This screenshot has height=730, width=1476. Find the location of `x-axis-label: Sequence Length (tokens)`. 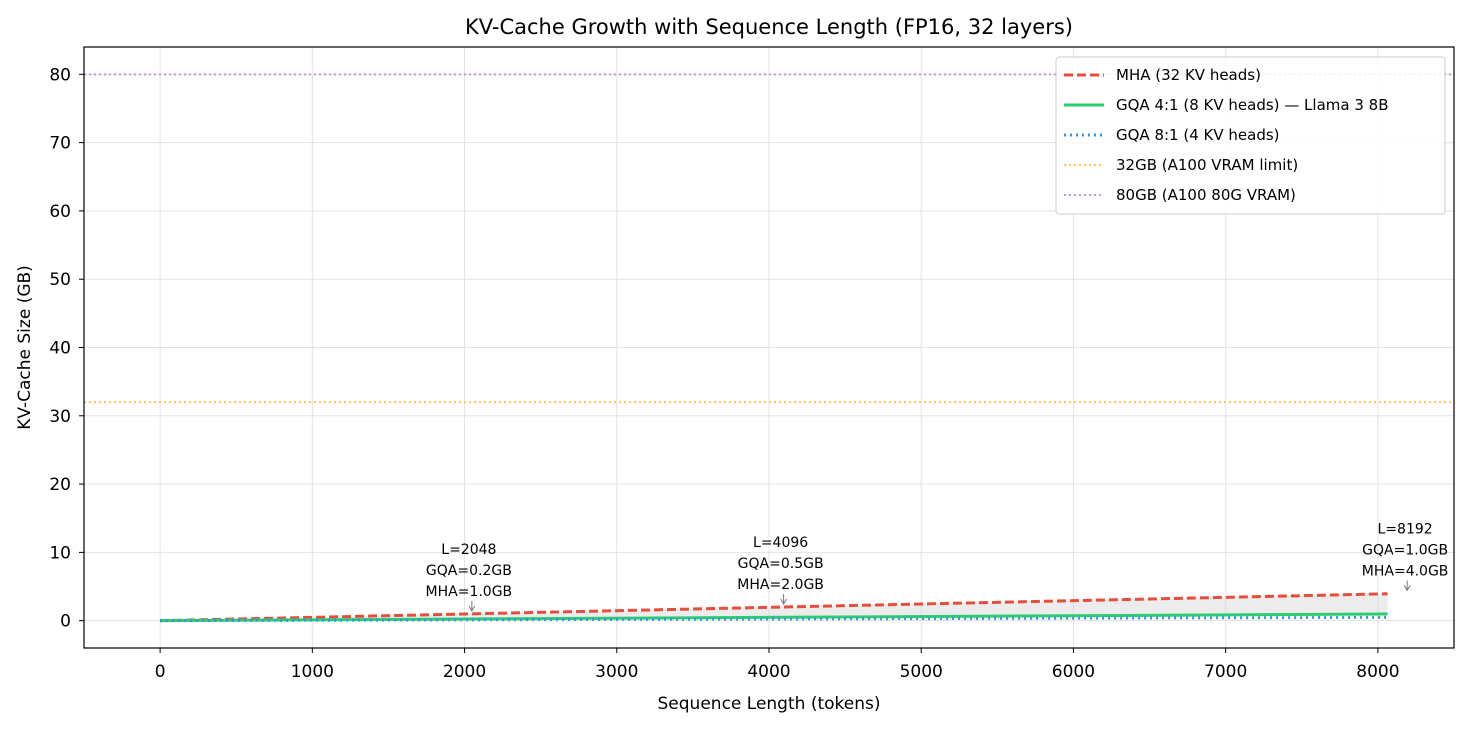

x-axis-label: Sequence Length (tokens) is located at coordinates (769, 704).